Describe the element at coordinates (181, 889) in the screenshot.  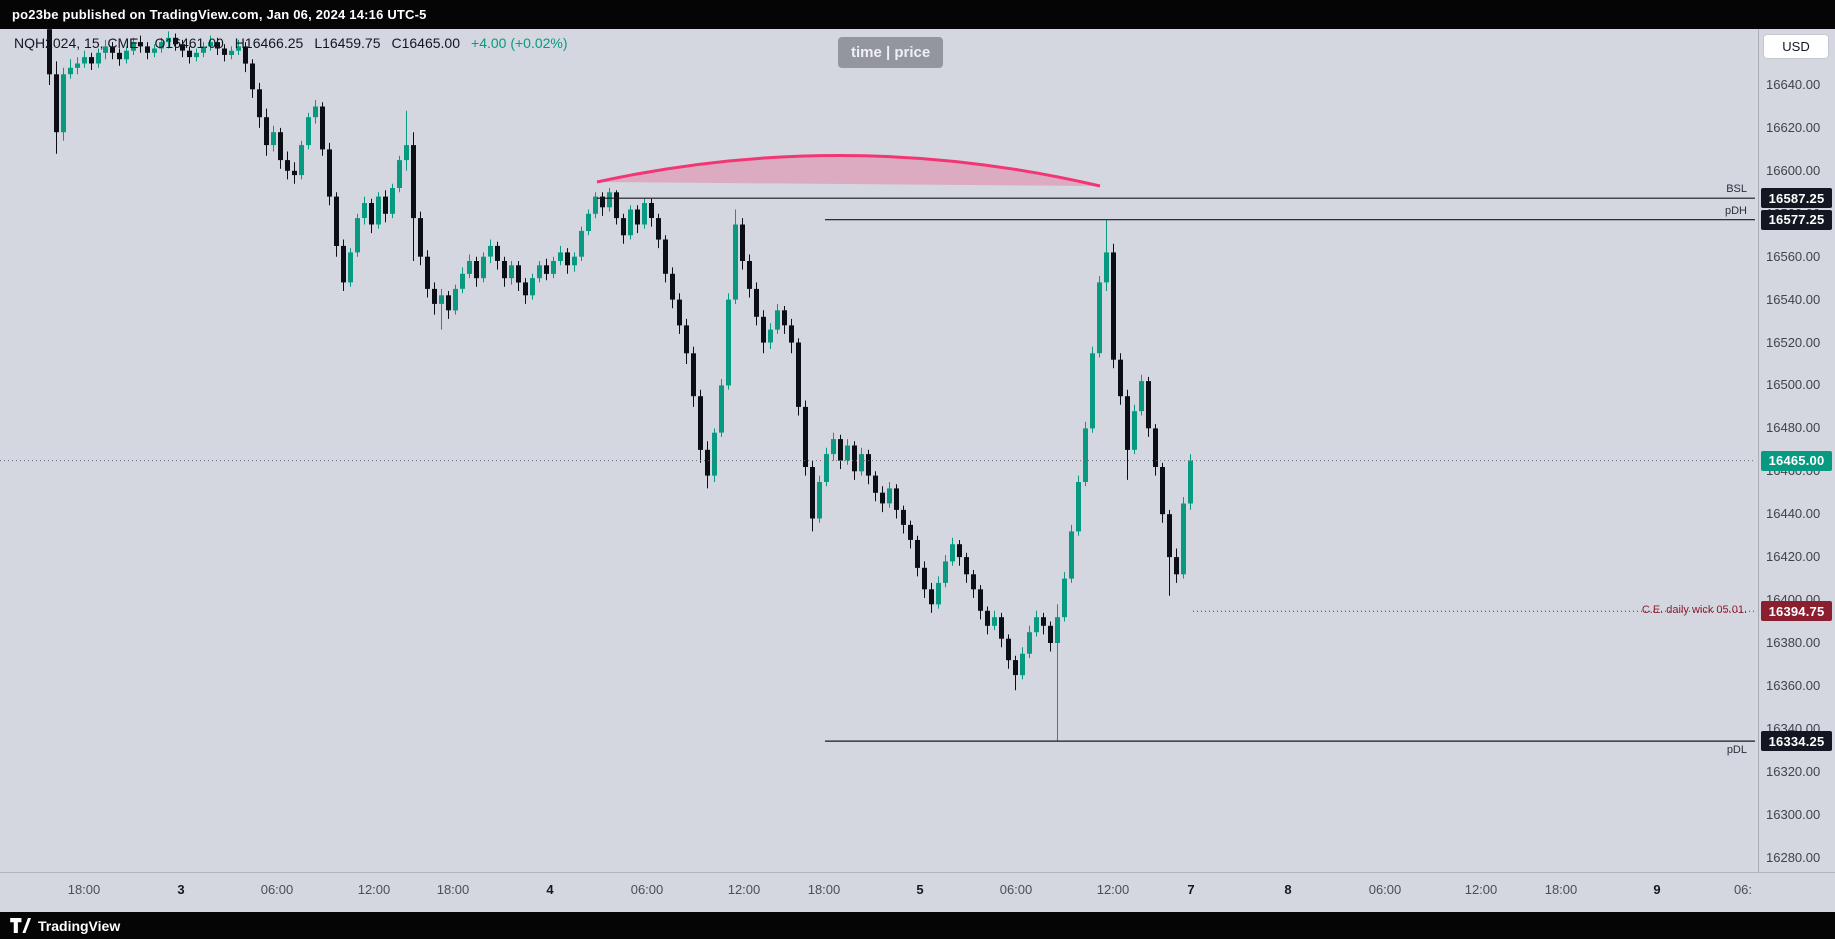
I see `time-tick-label: 3` at that location.